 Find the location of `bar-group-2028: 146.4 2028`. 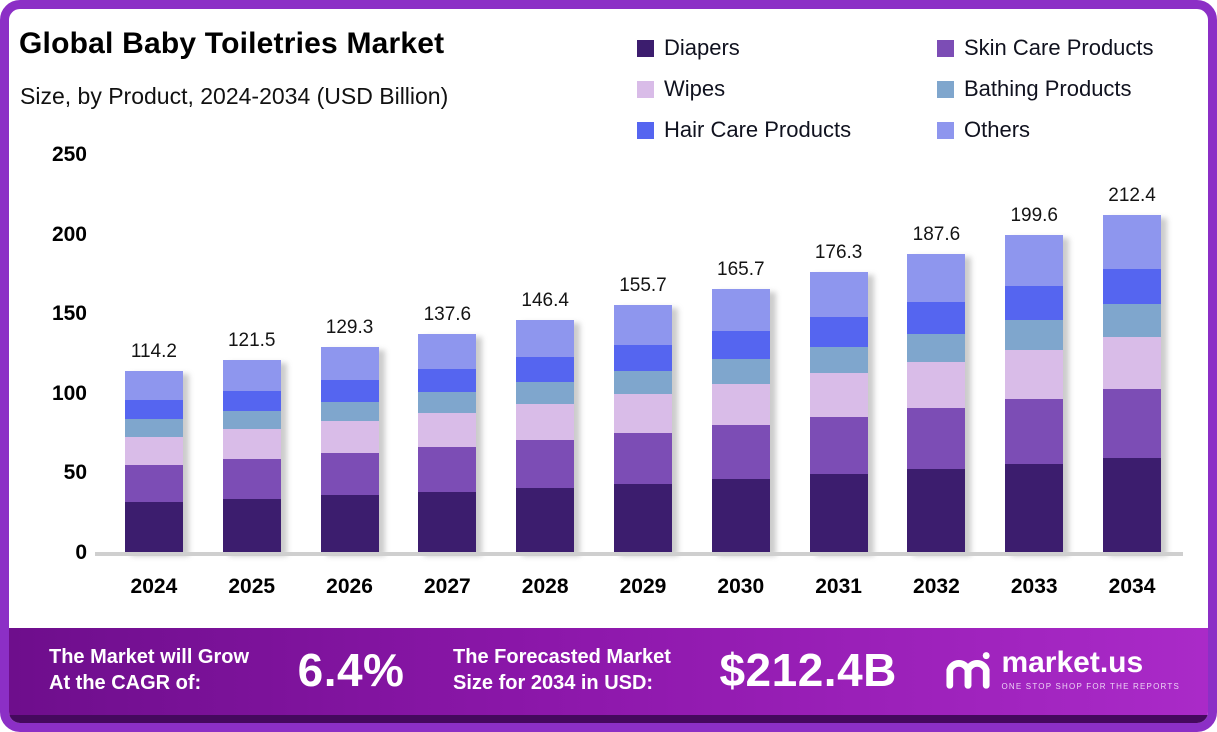

bar-group-2028: 146.4 2028 is located at coordinates (545, 443).